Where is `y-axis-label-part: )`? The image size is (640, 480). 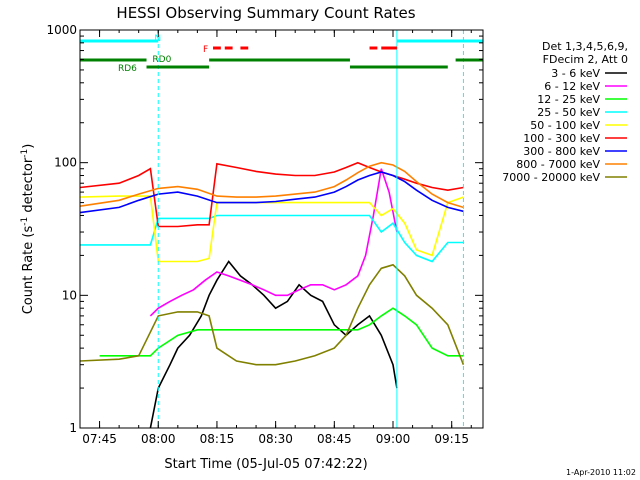 y-axis-label-part: ) is located at coordinates (28, 146).